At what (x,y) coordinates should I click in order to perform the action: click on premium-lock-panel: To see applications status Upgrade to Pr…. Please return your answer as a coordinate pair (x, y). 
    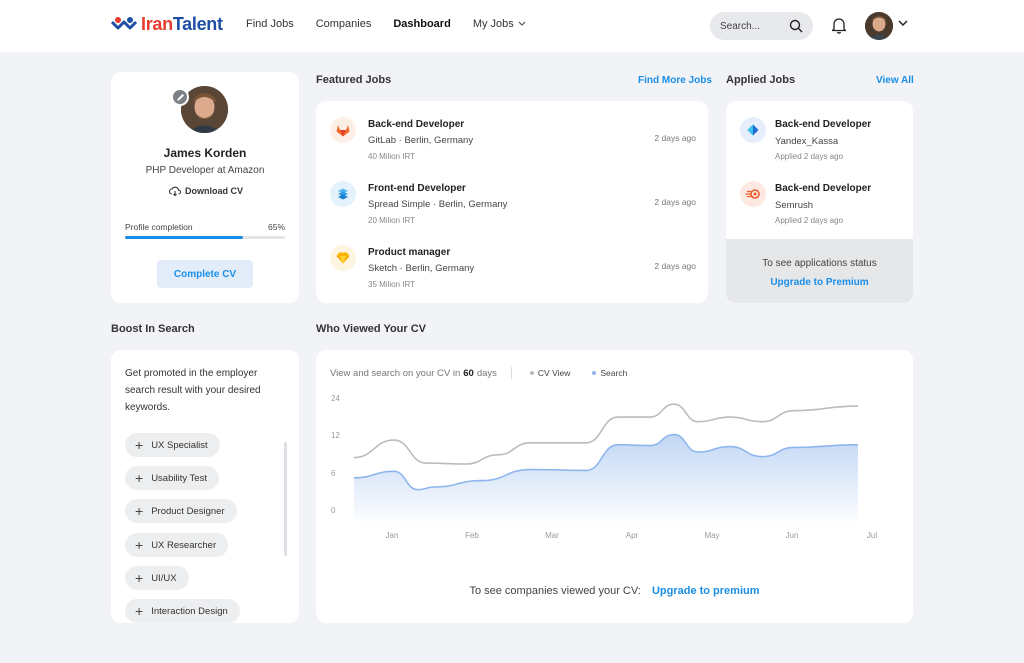
    Looking at the image, I should click on (819, 271).